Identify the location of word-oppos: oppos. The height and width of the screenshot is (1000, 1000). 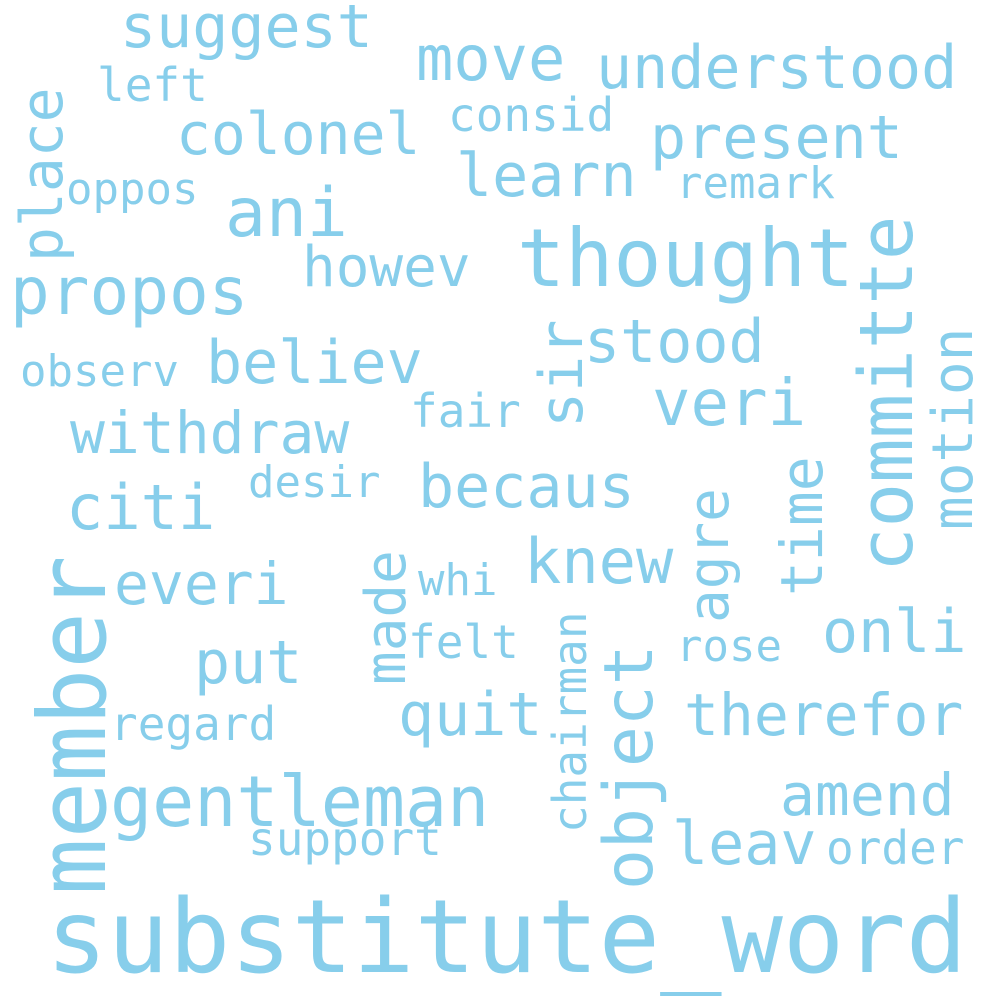
(132, 189).